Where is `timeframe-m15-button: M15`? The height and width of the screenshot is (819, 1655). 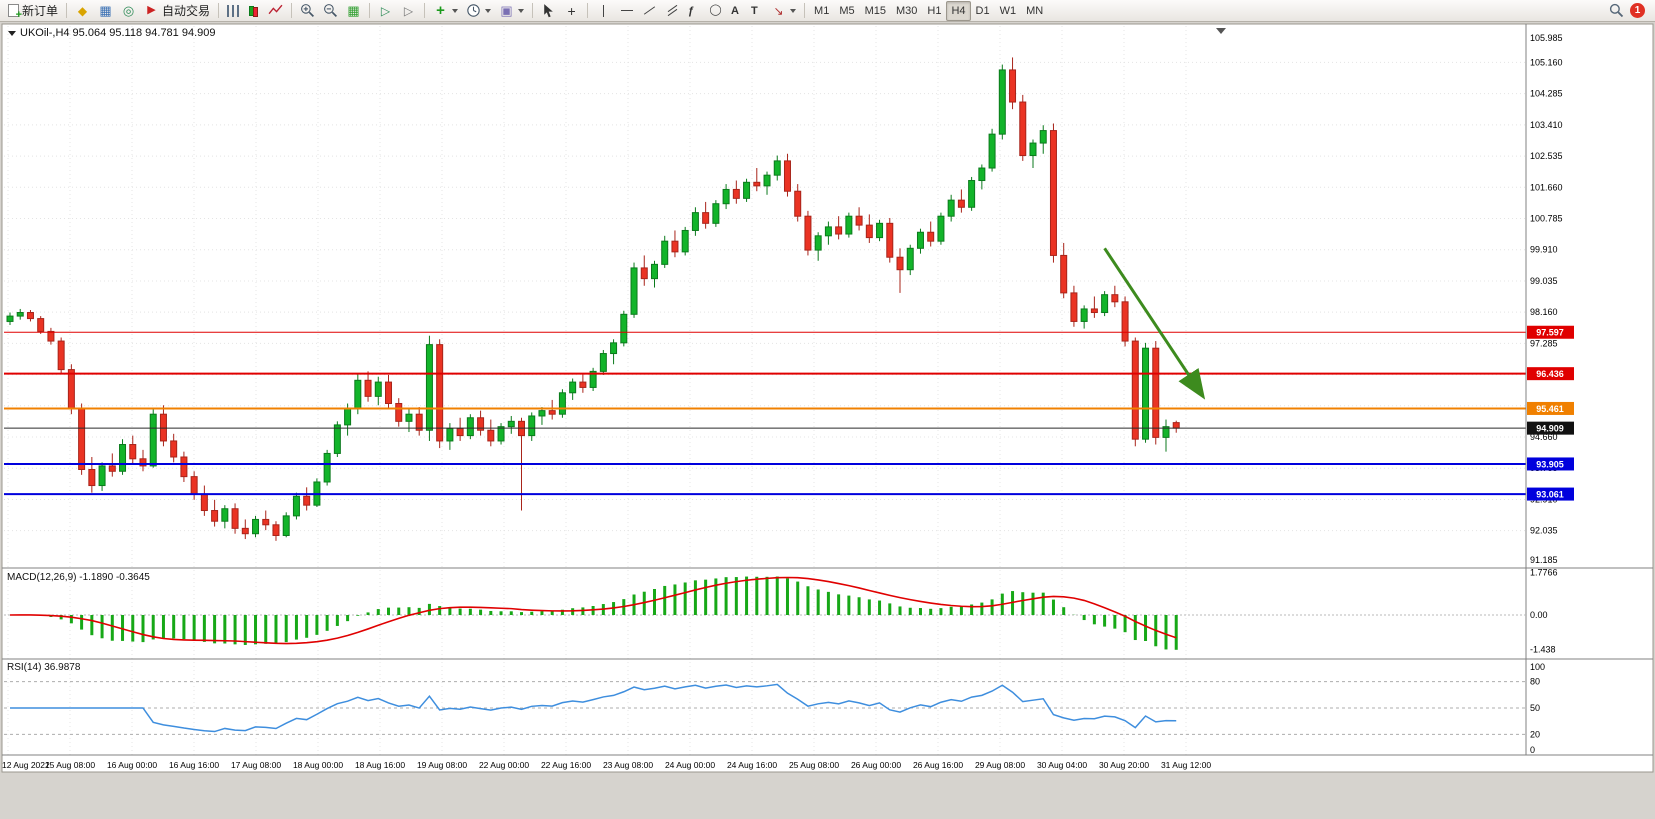 timeframe-m15-button: M15 is located at coordinates (875, 11).